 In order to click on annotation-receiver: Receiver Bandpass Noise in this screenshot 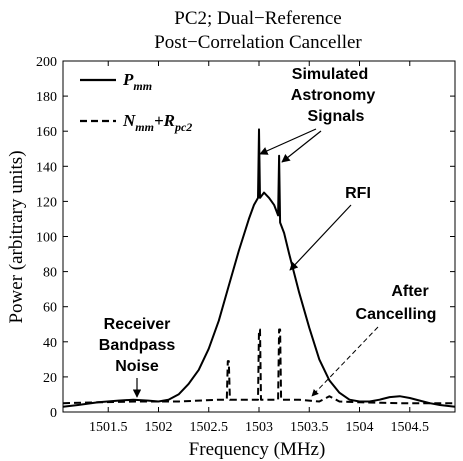, I will do `click(137, 345)`.